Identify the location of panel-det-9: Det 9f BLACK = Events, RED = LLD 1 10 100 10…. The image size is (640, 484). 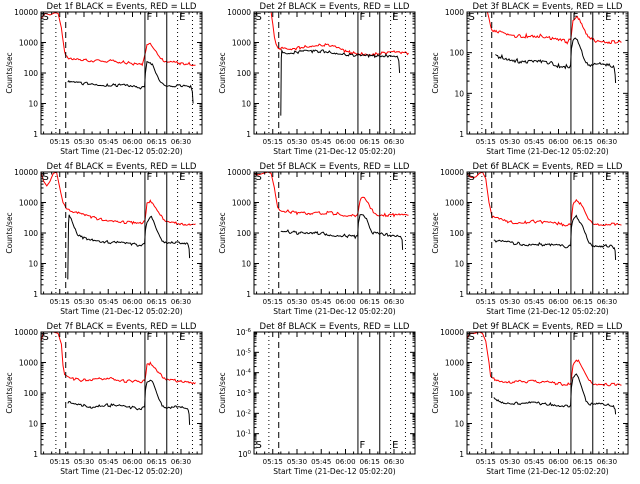
(532, 400).